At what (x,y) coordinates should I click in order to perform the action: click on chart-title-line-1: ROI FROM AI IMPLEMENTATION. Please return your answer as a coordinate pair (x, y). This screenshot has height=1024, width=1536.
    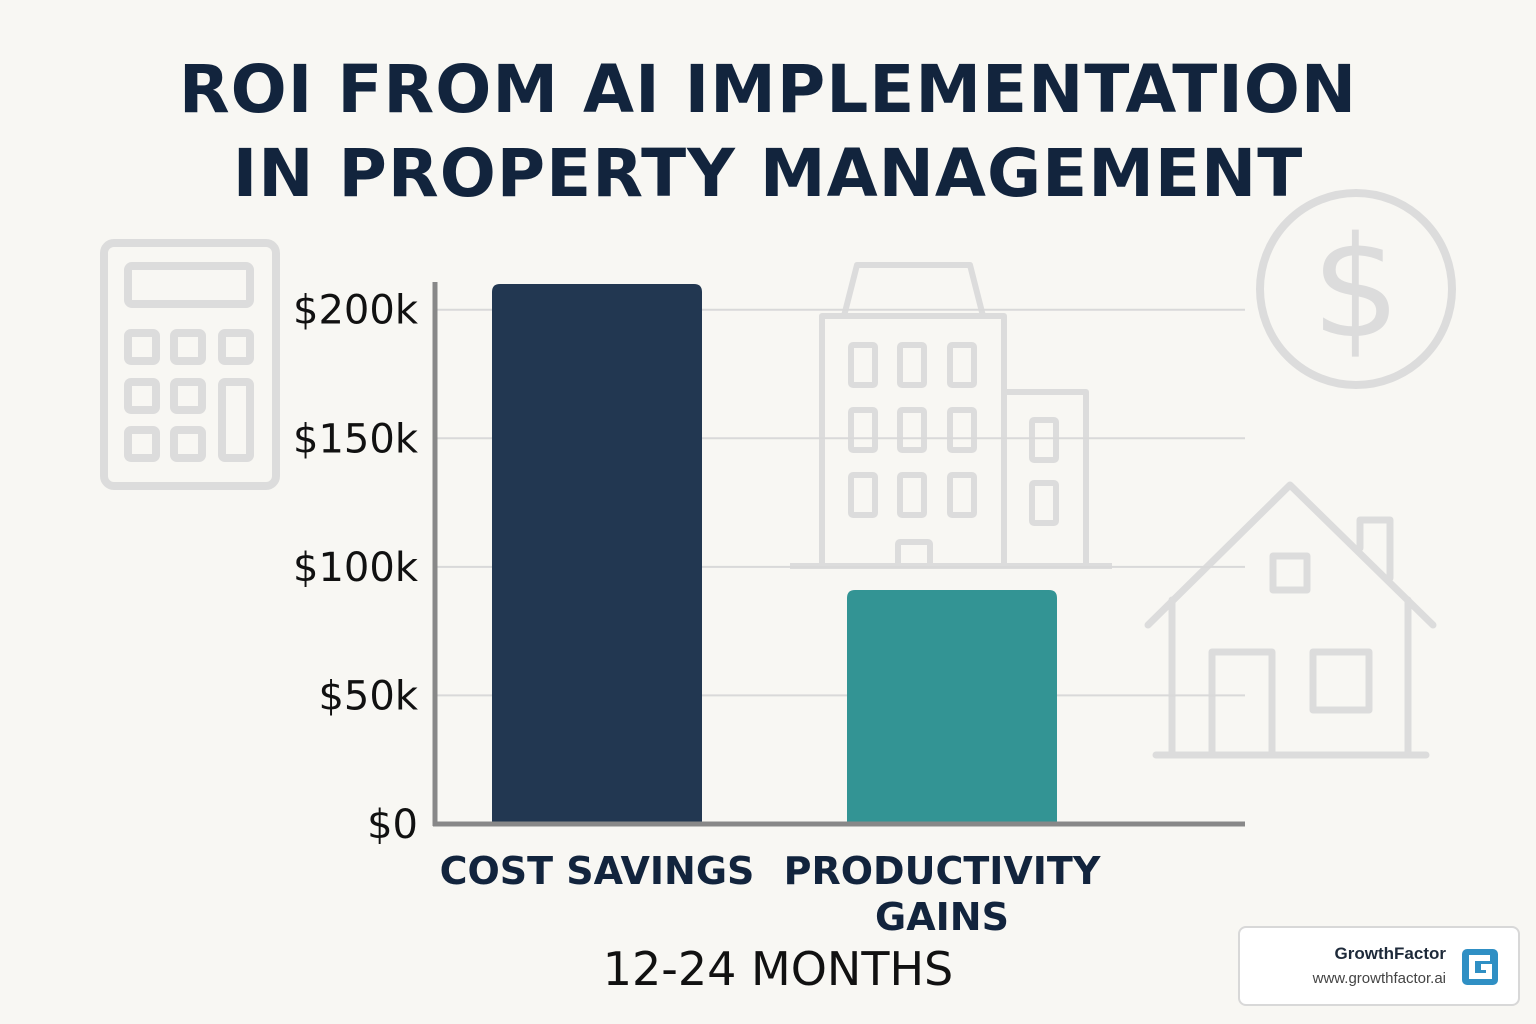
    Looking at the image, I should click on (768, 89).